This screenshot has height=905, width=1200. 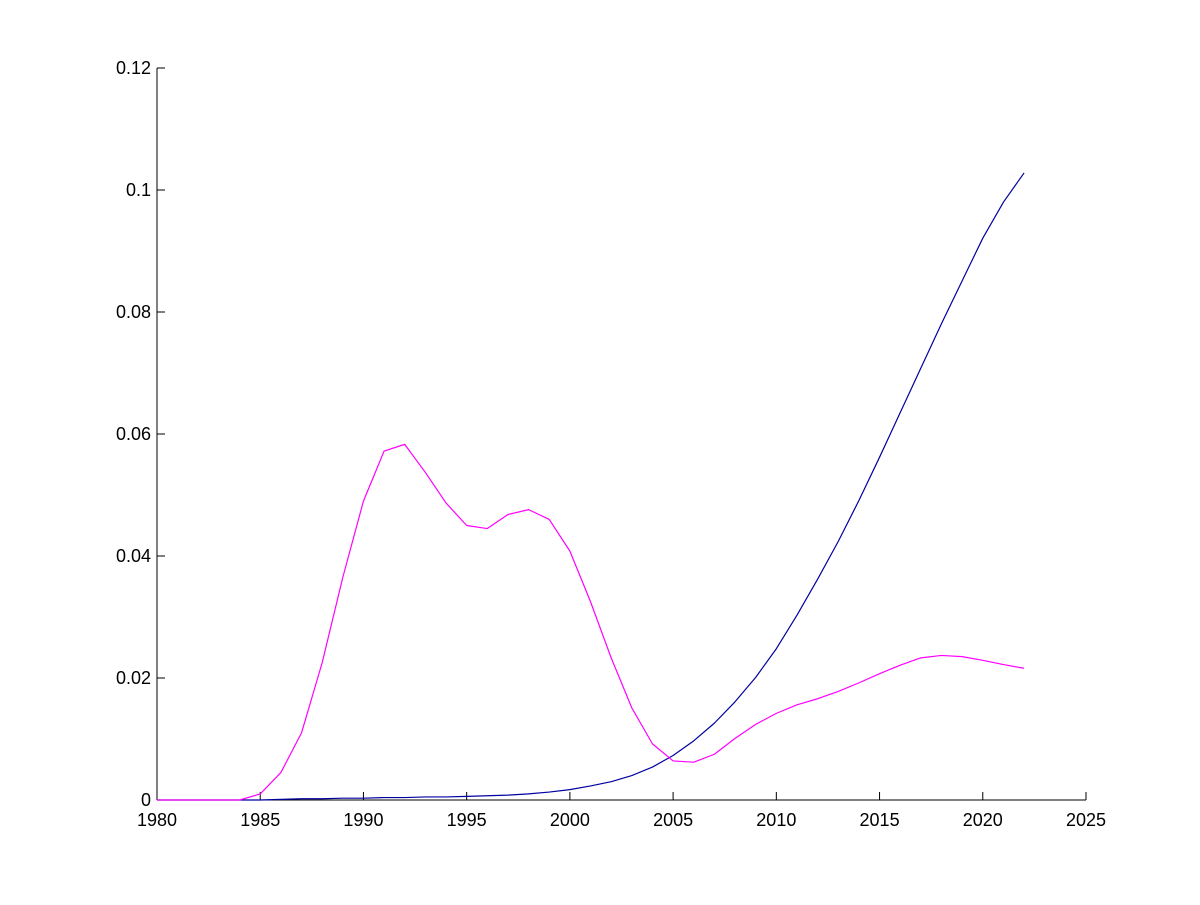 I want to click on y-tick-label: 0.06, so click(x=133, y=434).